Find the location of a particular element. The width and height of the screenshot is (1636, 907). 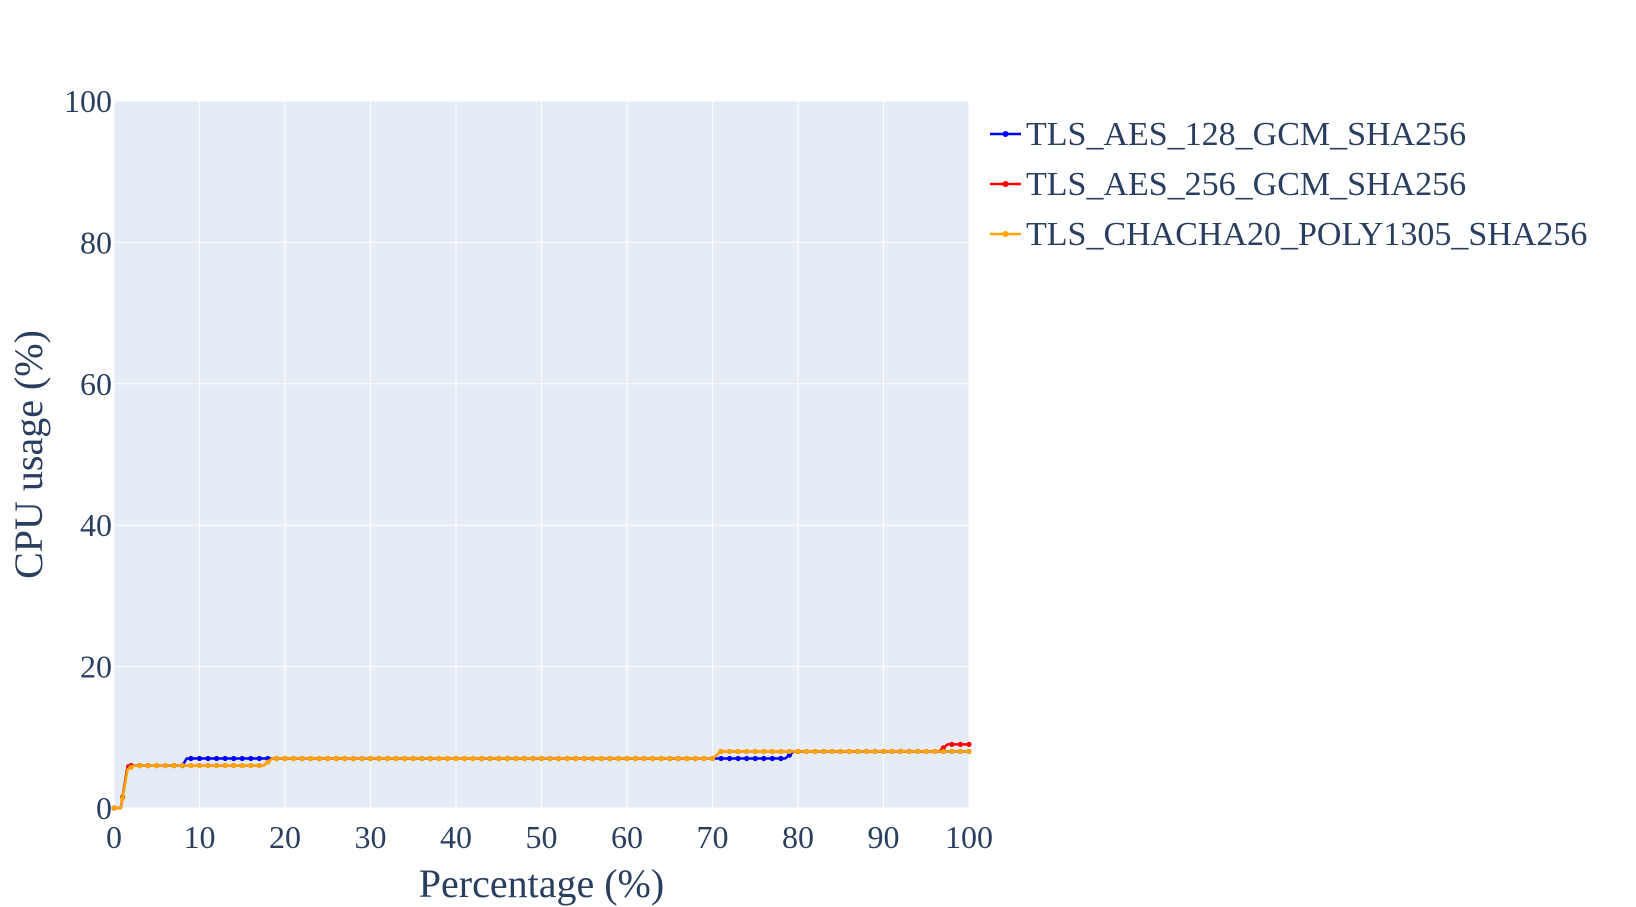

x-tick-label: 20 is located at coordinates (285, 837).